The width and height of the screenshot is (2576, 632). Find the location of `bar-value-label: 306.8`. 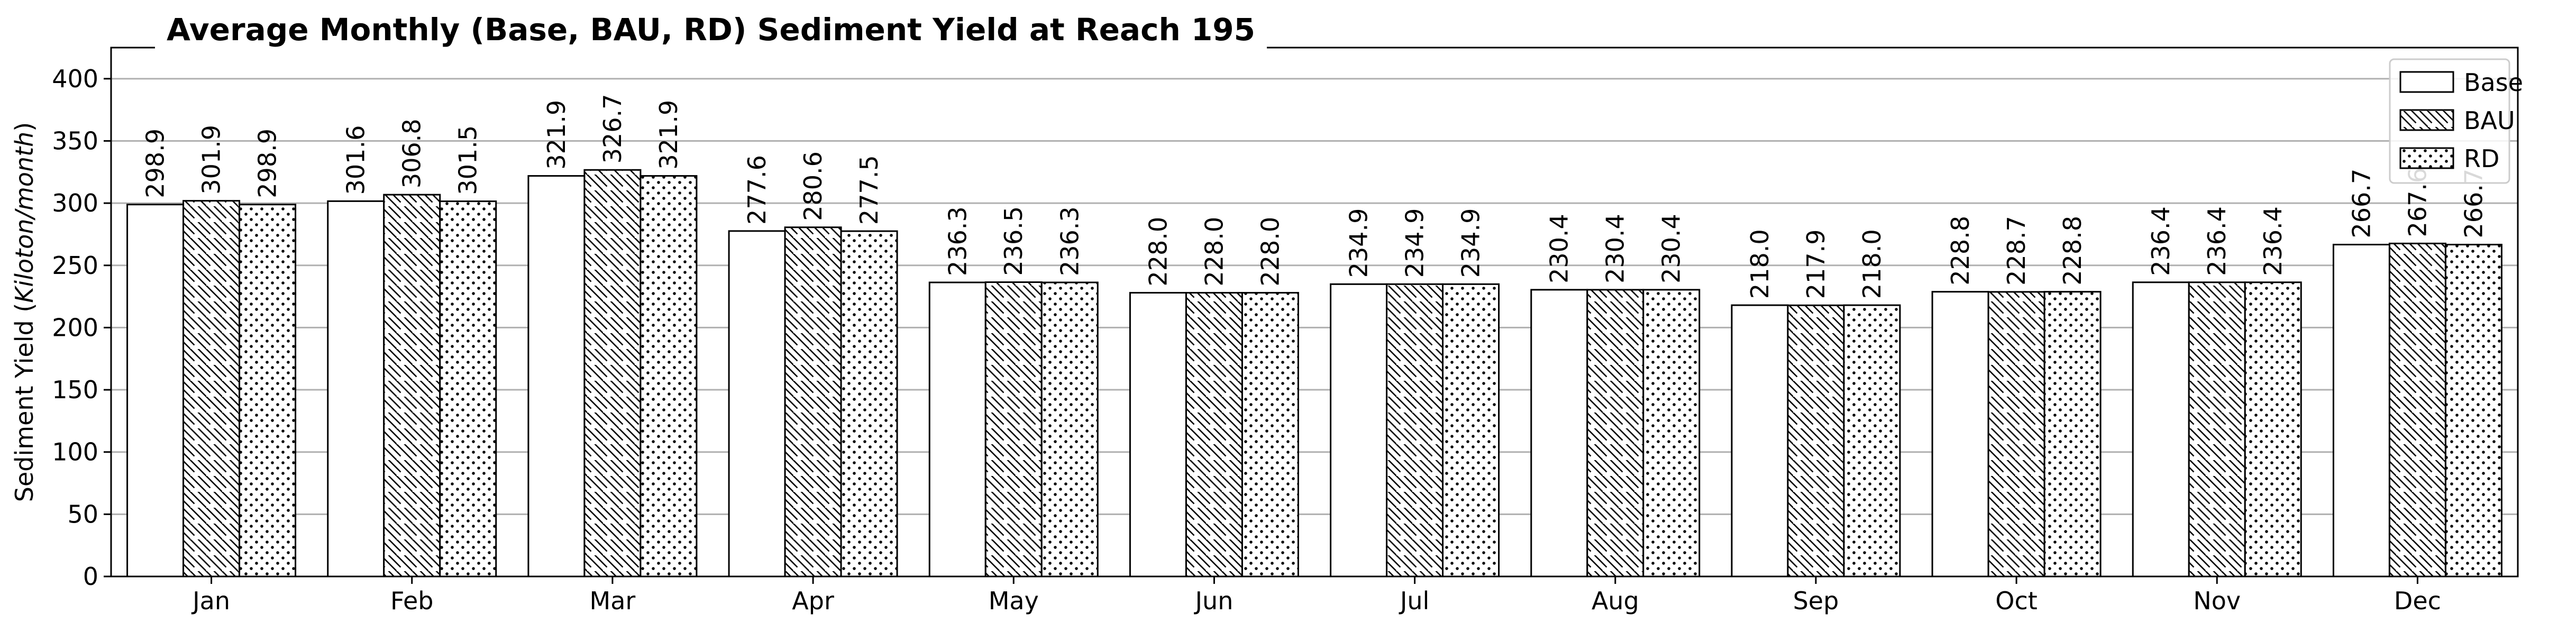

bar-value-label: 306.8 is located at coordinates (412, 153).